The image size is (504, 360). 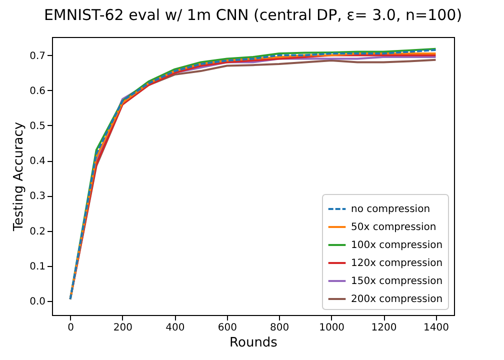 I want to click on legend-label: 50x compression, so click(x=393, y=227).